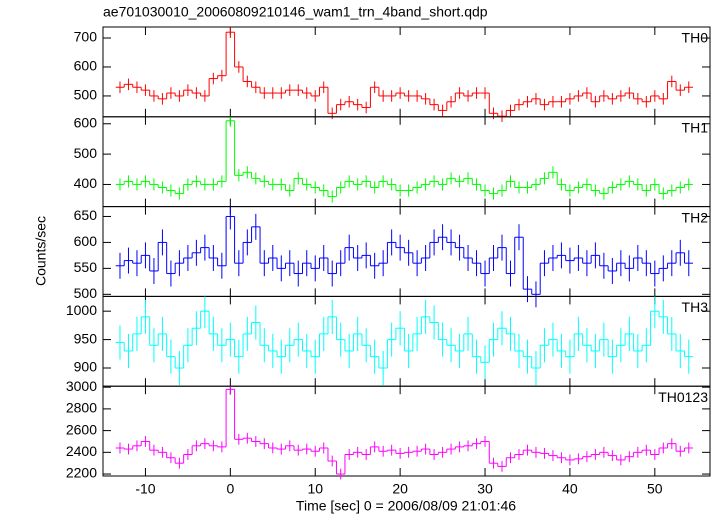 The height and width of the screenshot is (516, 717). What do you see at coordinates (86, 338) in the screenshot?
I see `y-tick-label: 950` at bounding box center [86, 338].